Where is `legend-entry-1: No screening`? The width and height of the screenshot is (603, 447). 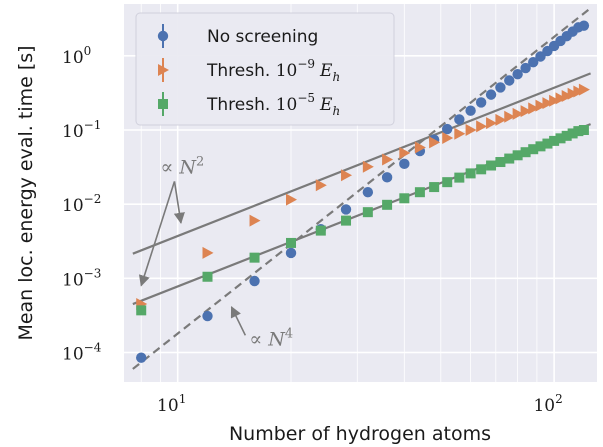
legend-entry-1: No screening is located at coordinates (237, 36).